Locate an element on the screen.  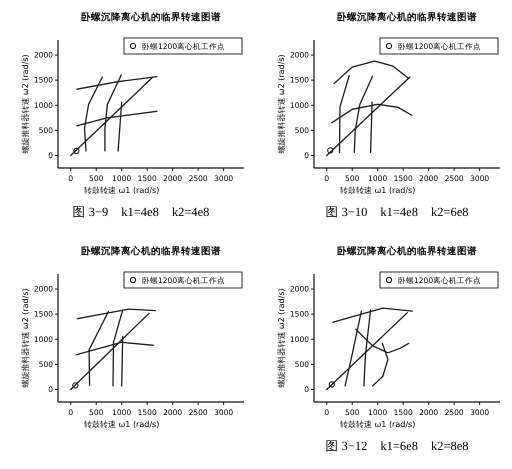
caption: 图 3−9 k1=4e8 k2=4e8 is located at coordinates (141, 212).